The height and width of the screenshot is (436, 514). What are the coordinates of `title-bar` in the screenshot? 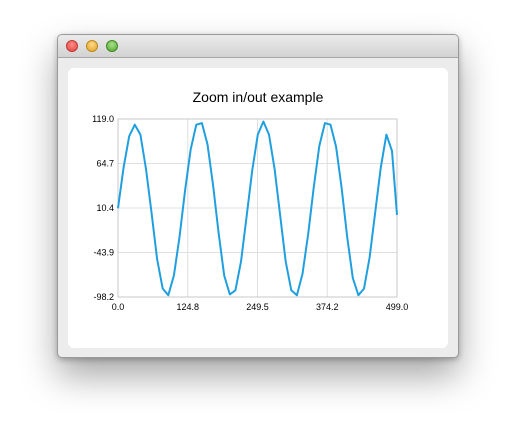 It's located at (258, 46).